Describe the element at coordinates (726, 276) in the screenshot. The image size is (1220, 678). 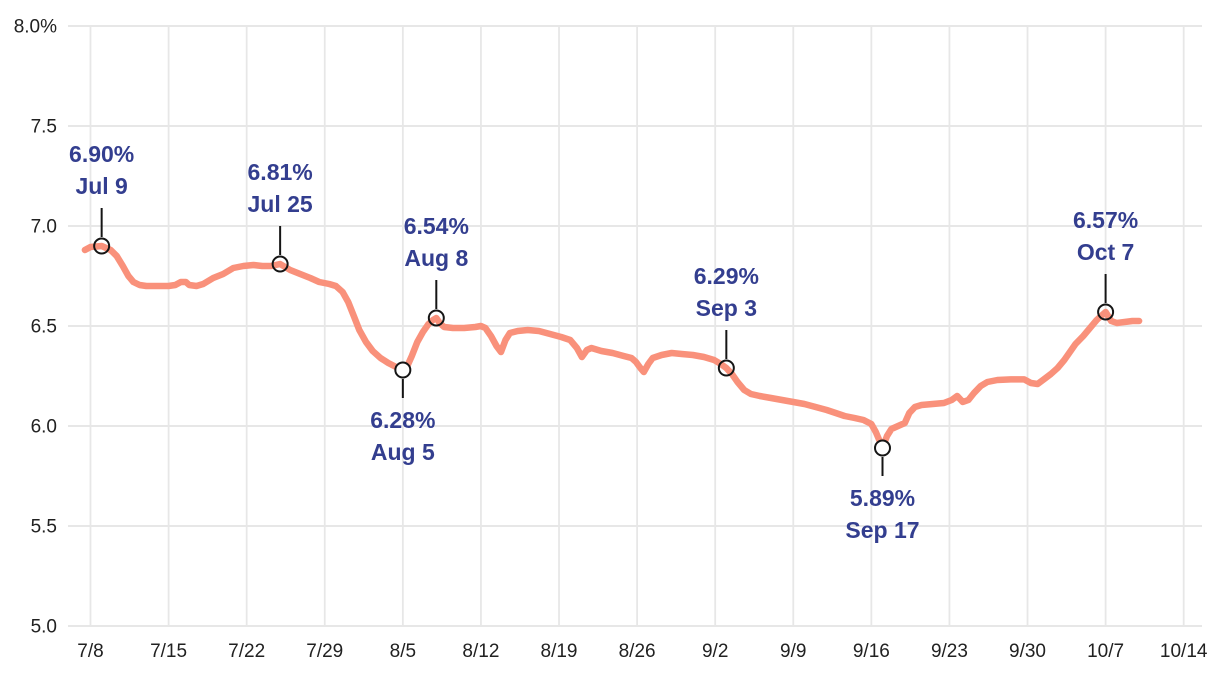
I see `annotation-value-label: 6.29%` at that location.